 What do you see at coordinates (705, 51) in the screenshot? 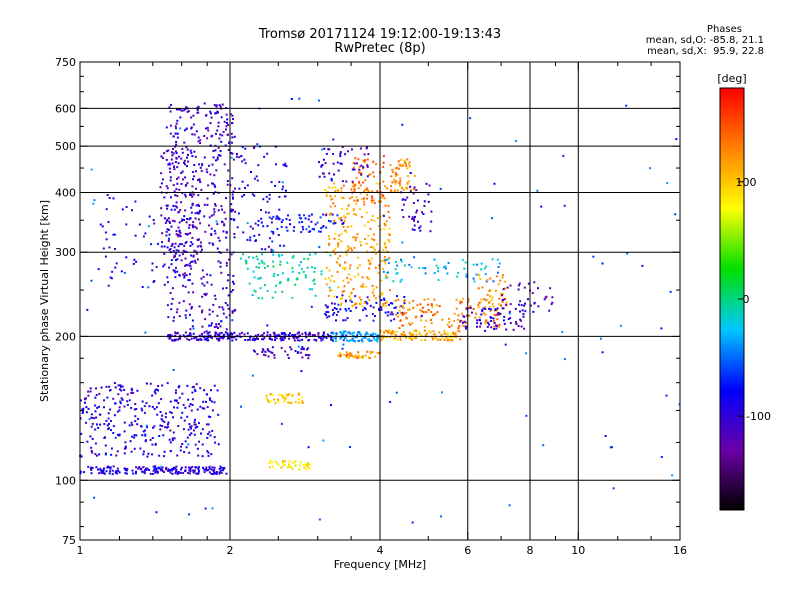
I see `phase-stats-x-mode: mean, sd,X: 95.9, 22.8` at bounding box center [705, 51].